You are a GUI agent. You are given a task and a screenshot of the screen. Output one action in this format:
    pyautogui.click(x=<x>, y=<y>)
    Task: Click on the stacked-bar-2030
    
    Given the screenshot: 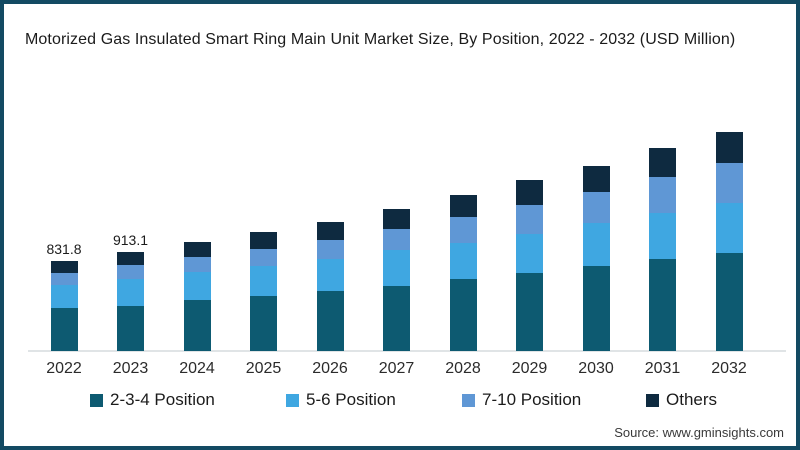 What is the action you would take?
    pyautogui.click(x=596, y=258)
    